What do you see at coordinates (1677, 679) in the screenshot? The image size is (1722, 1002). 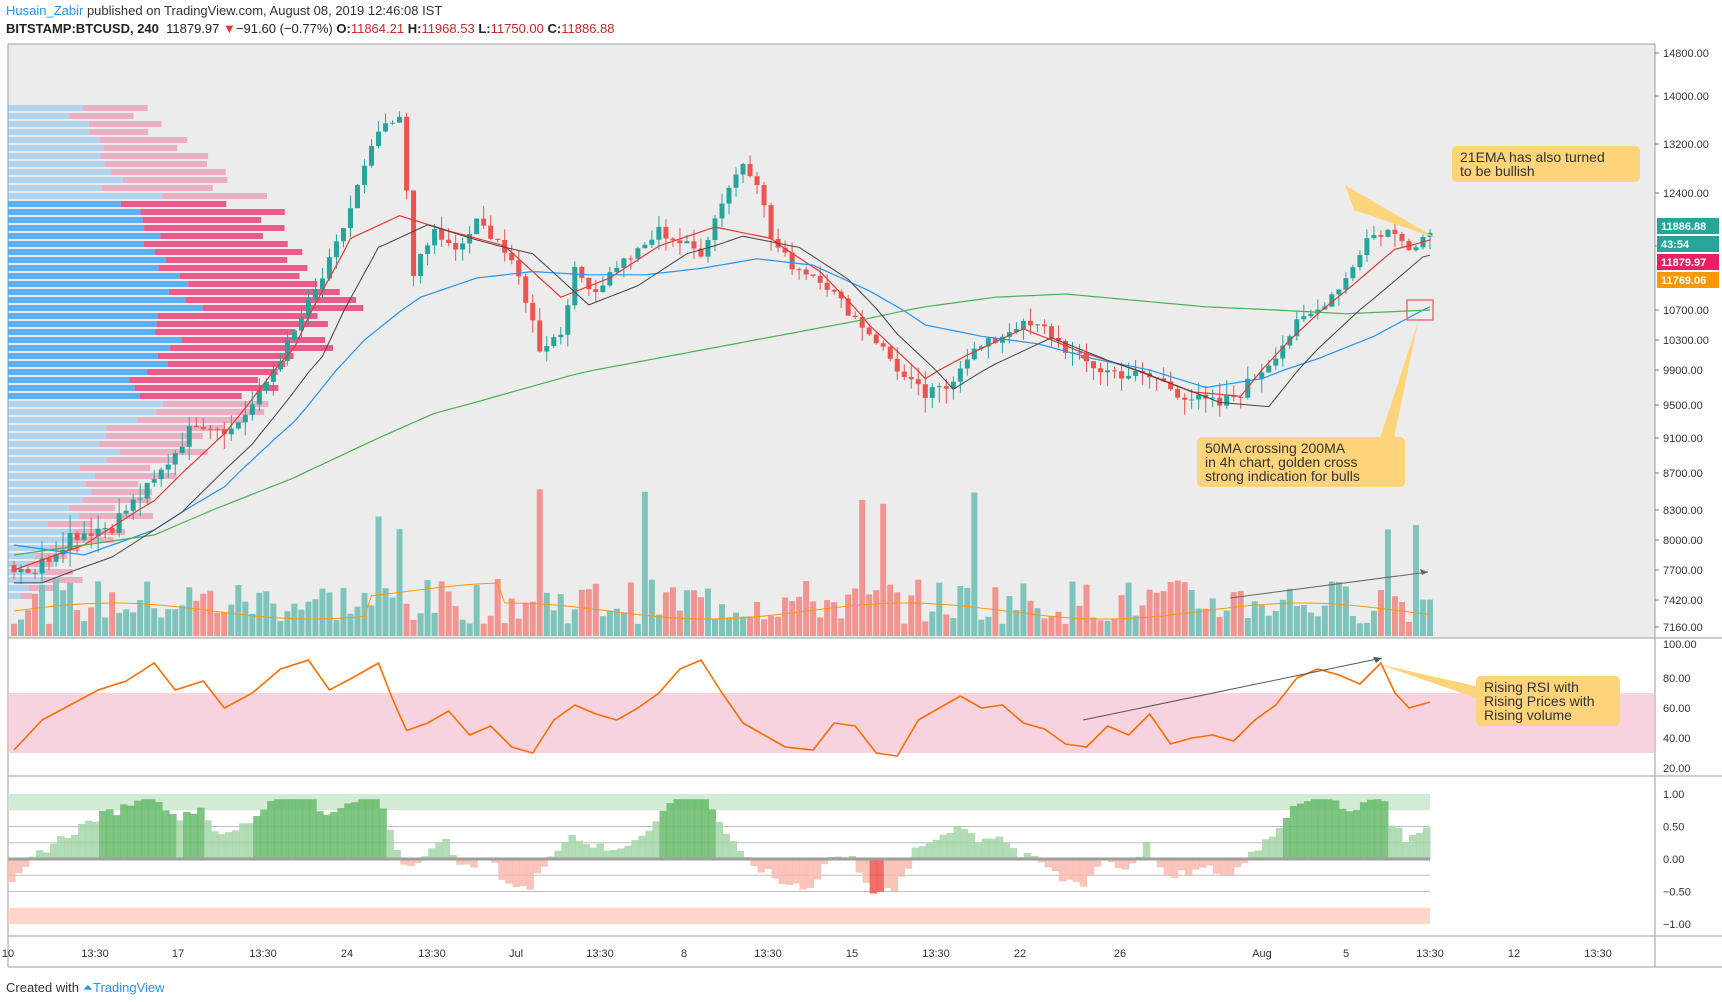 I see `rsi-tick-label: 80.00` at bounding box center [1677, 679].